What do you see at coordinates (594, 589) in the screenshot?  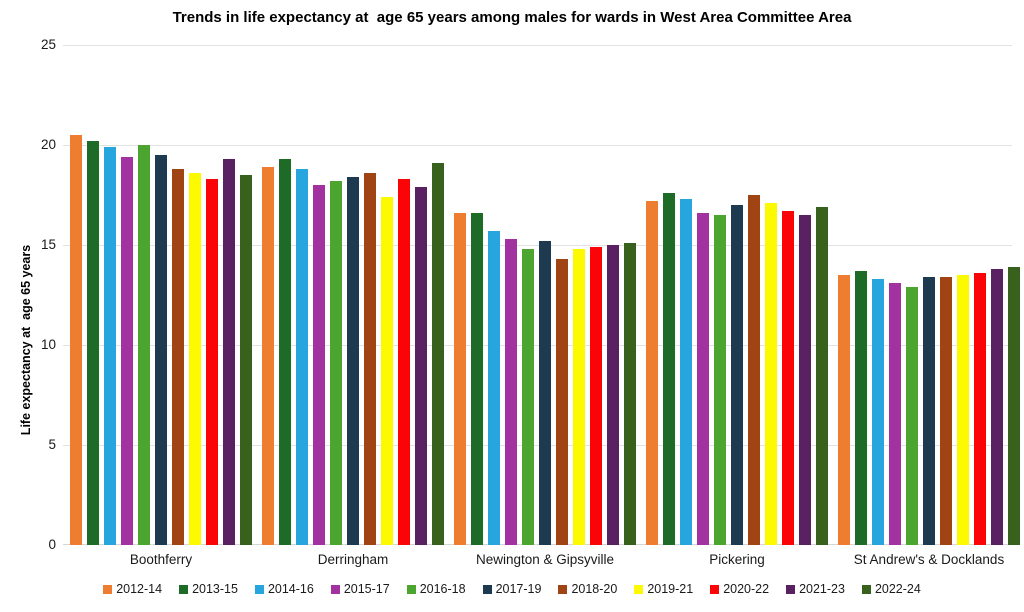 I see `legend-label: 2018-20` at bounding box center [594, 589].